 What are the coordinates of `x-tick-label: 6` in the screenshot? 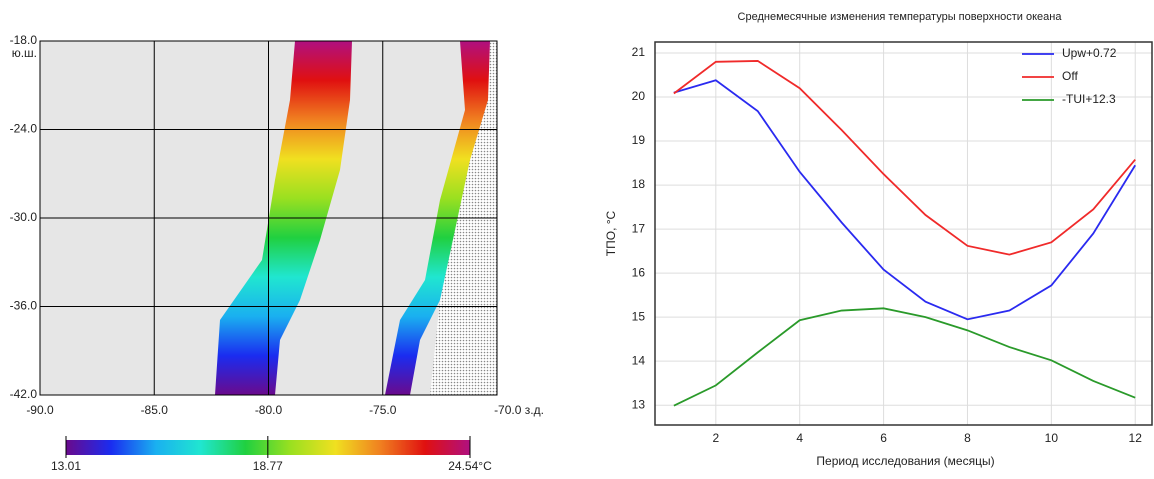 It's located at (883, 438).